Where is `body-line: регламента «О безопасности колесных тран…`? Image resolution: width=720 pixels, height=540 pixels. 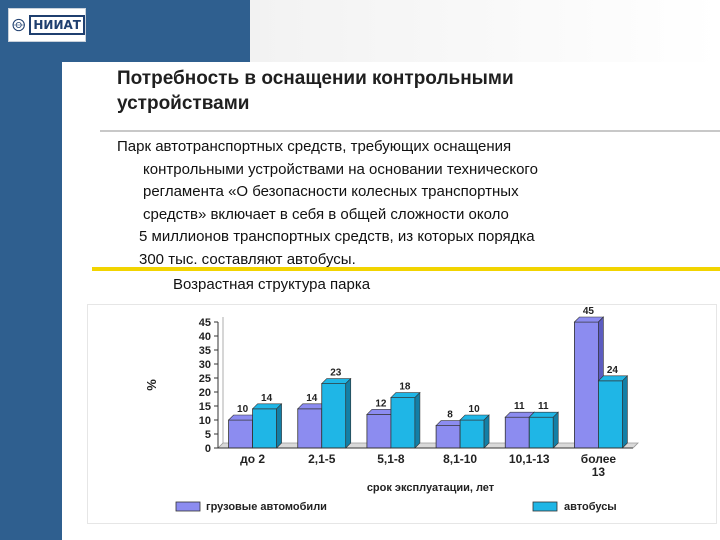 body-line: регламента «О безопасности колесных тран… is located at coordinates (331, 191).